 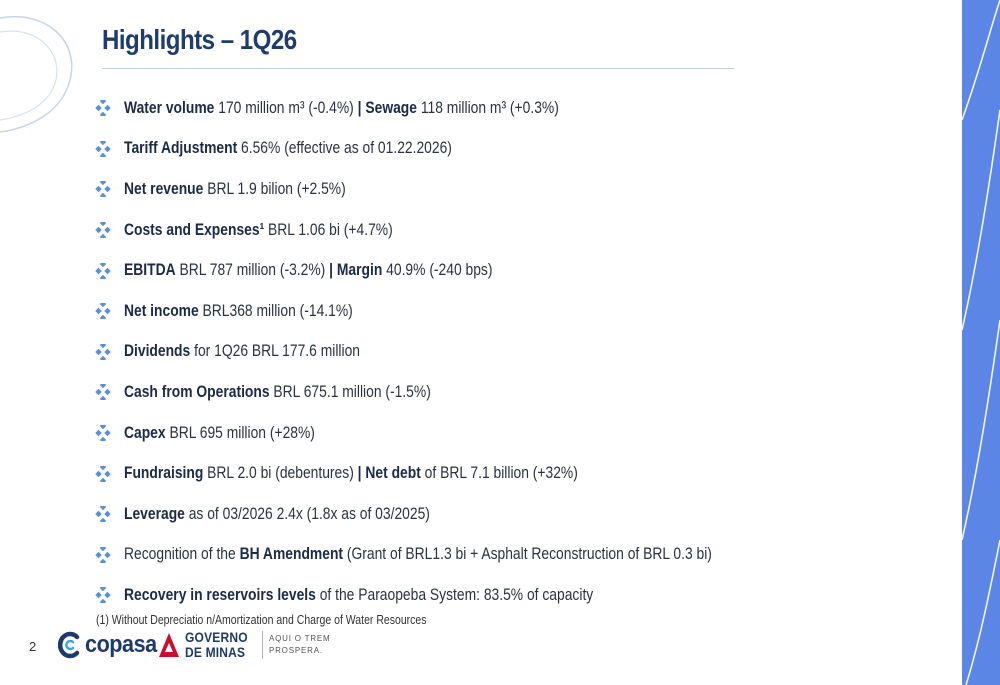 What do you see at coordinates (150, 270) in the screenshot?
I see `highlight-label: EBITDA` at bounding box center [150, 270].